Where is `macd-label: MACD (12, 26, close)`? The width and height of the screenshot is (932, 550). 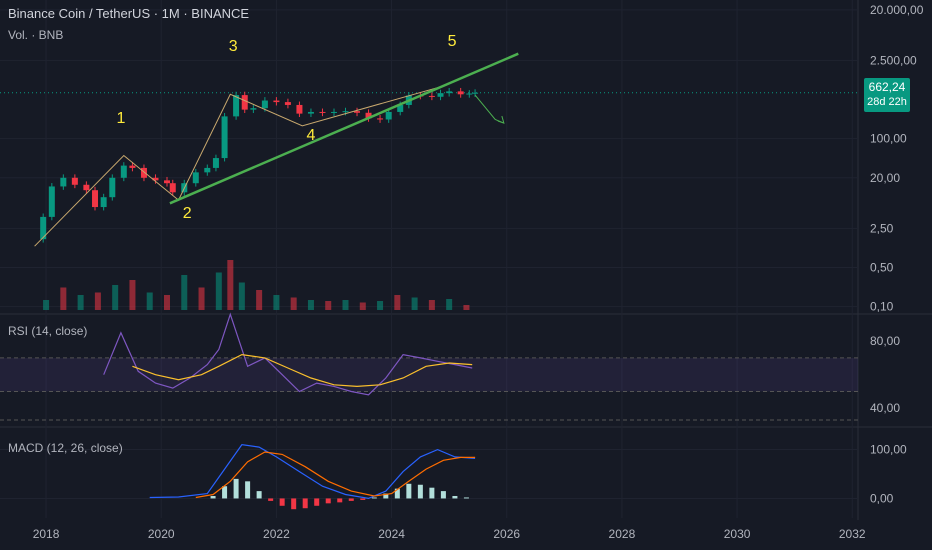 macd-label: MACD (12, 26, close) is located at coordinates (65, 448).